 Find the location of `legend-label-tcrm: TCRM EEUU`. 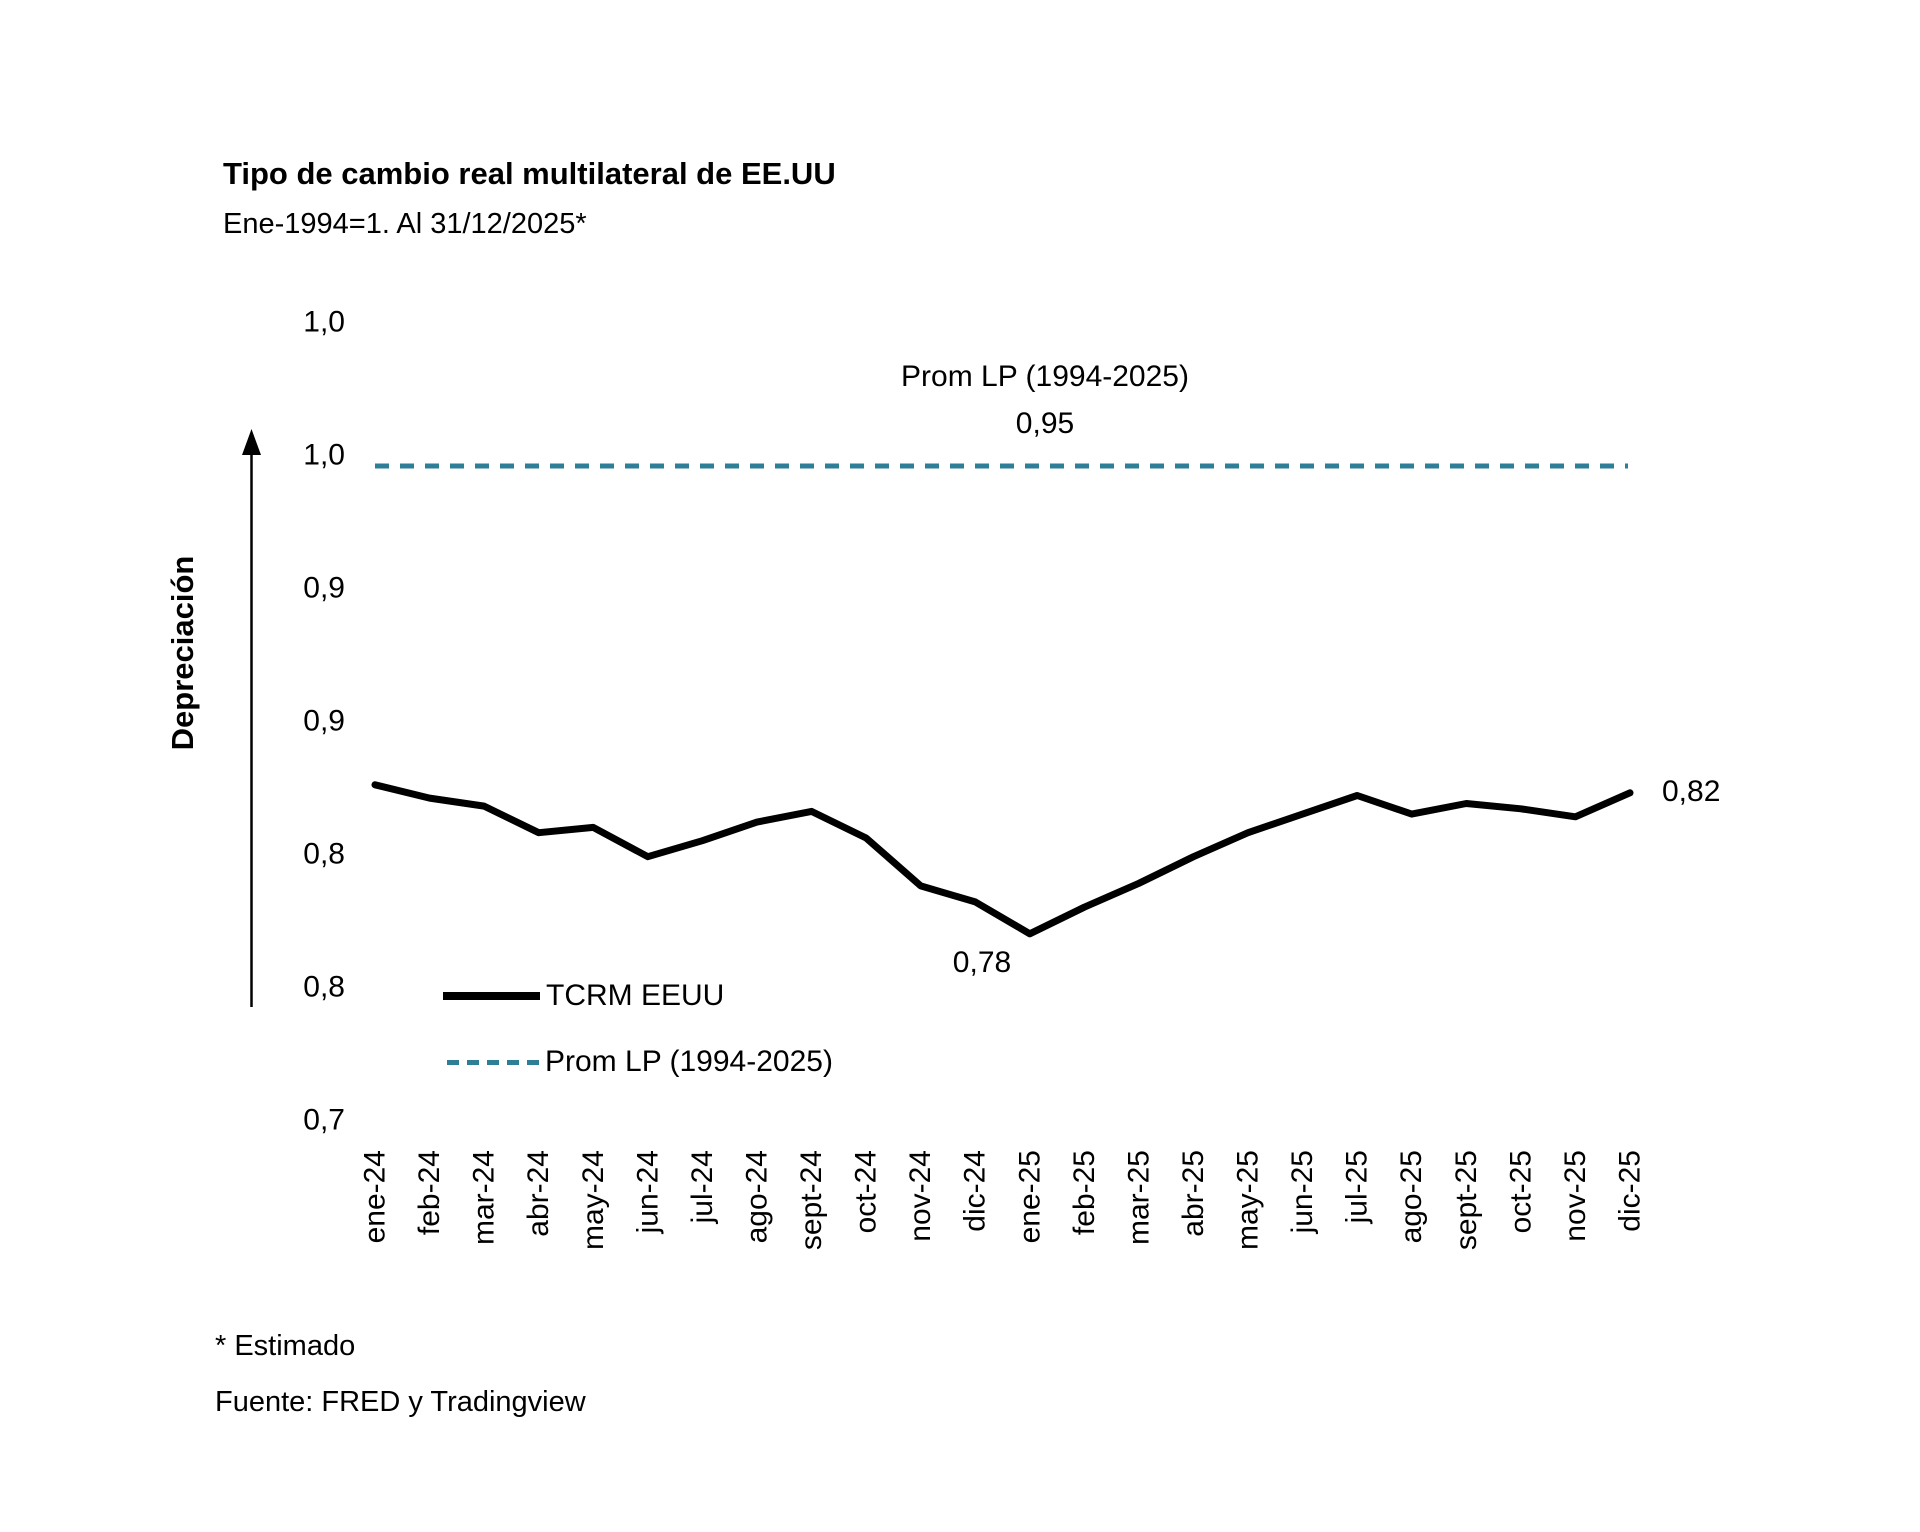

legend-label-tcrm: TCRM EEUU is located at coordinates (635, 995).